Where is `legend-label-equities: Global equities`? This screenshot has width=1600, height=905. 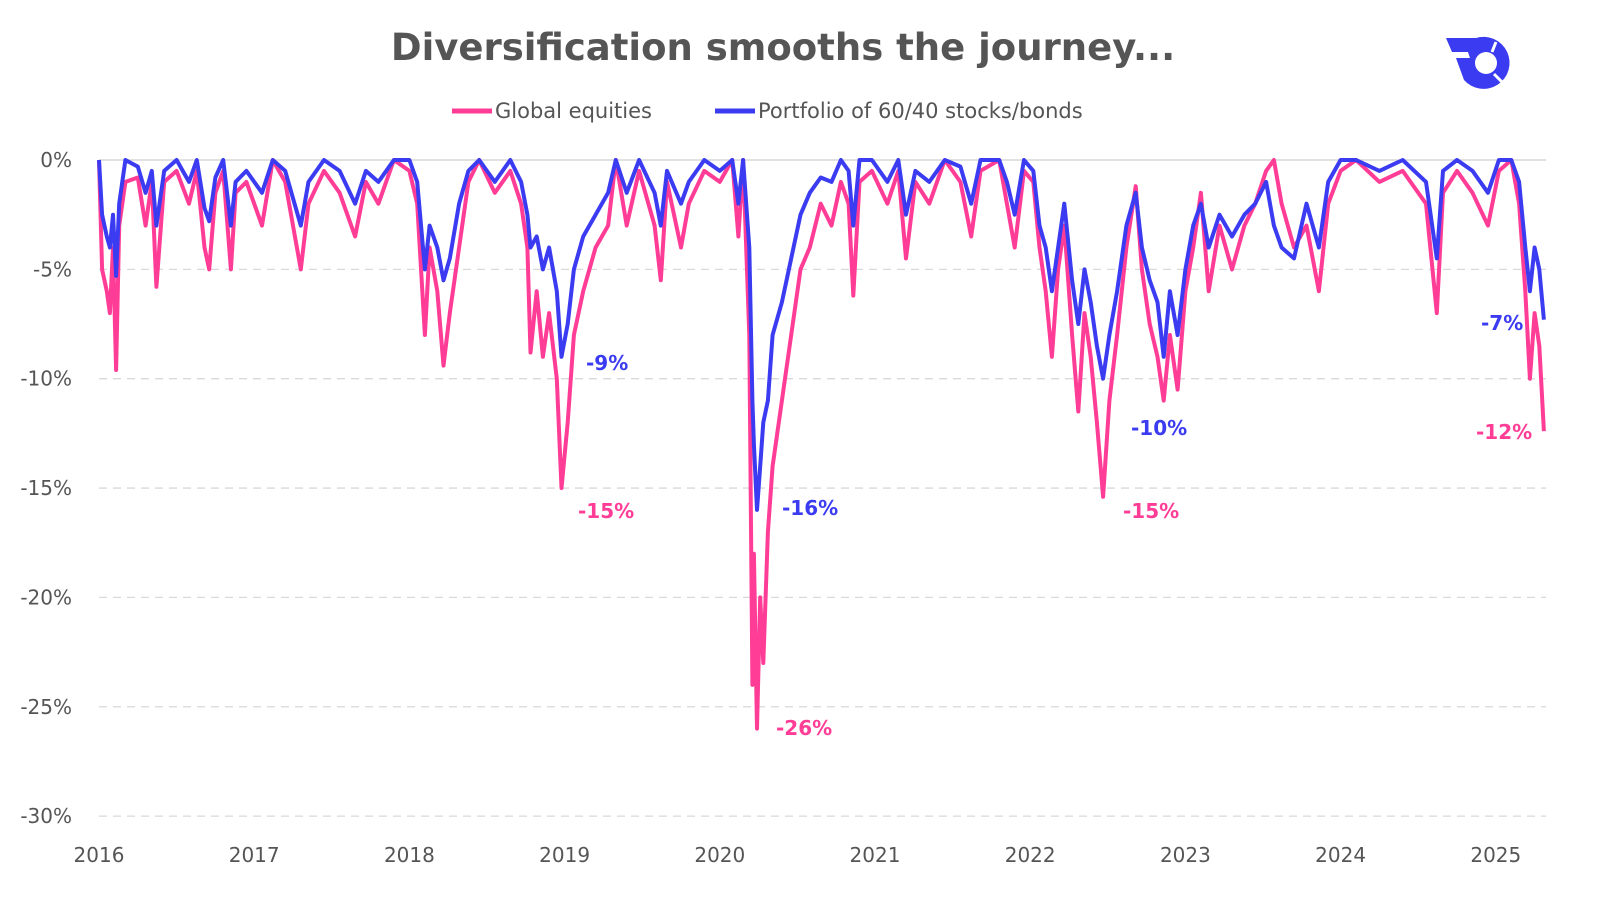
legend-label-equities: Global equities is located at coordinates (573, 111).